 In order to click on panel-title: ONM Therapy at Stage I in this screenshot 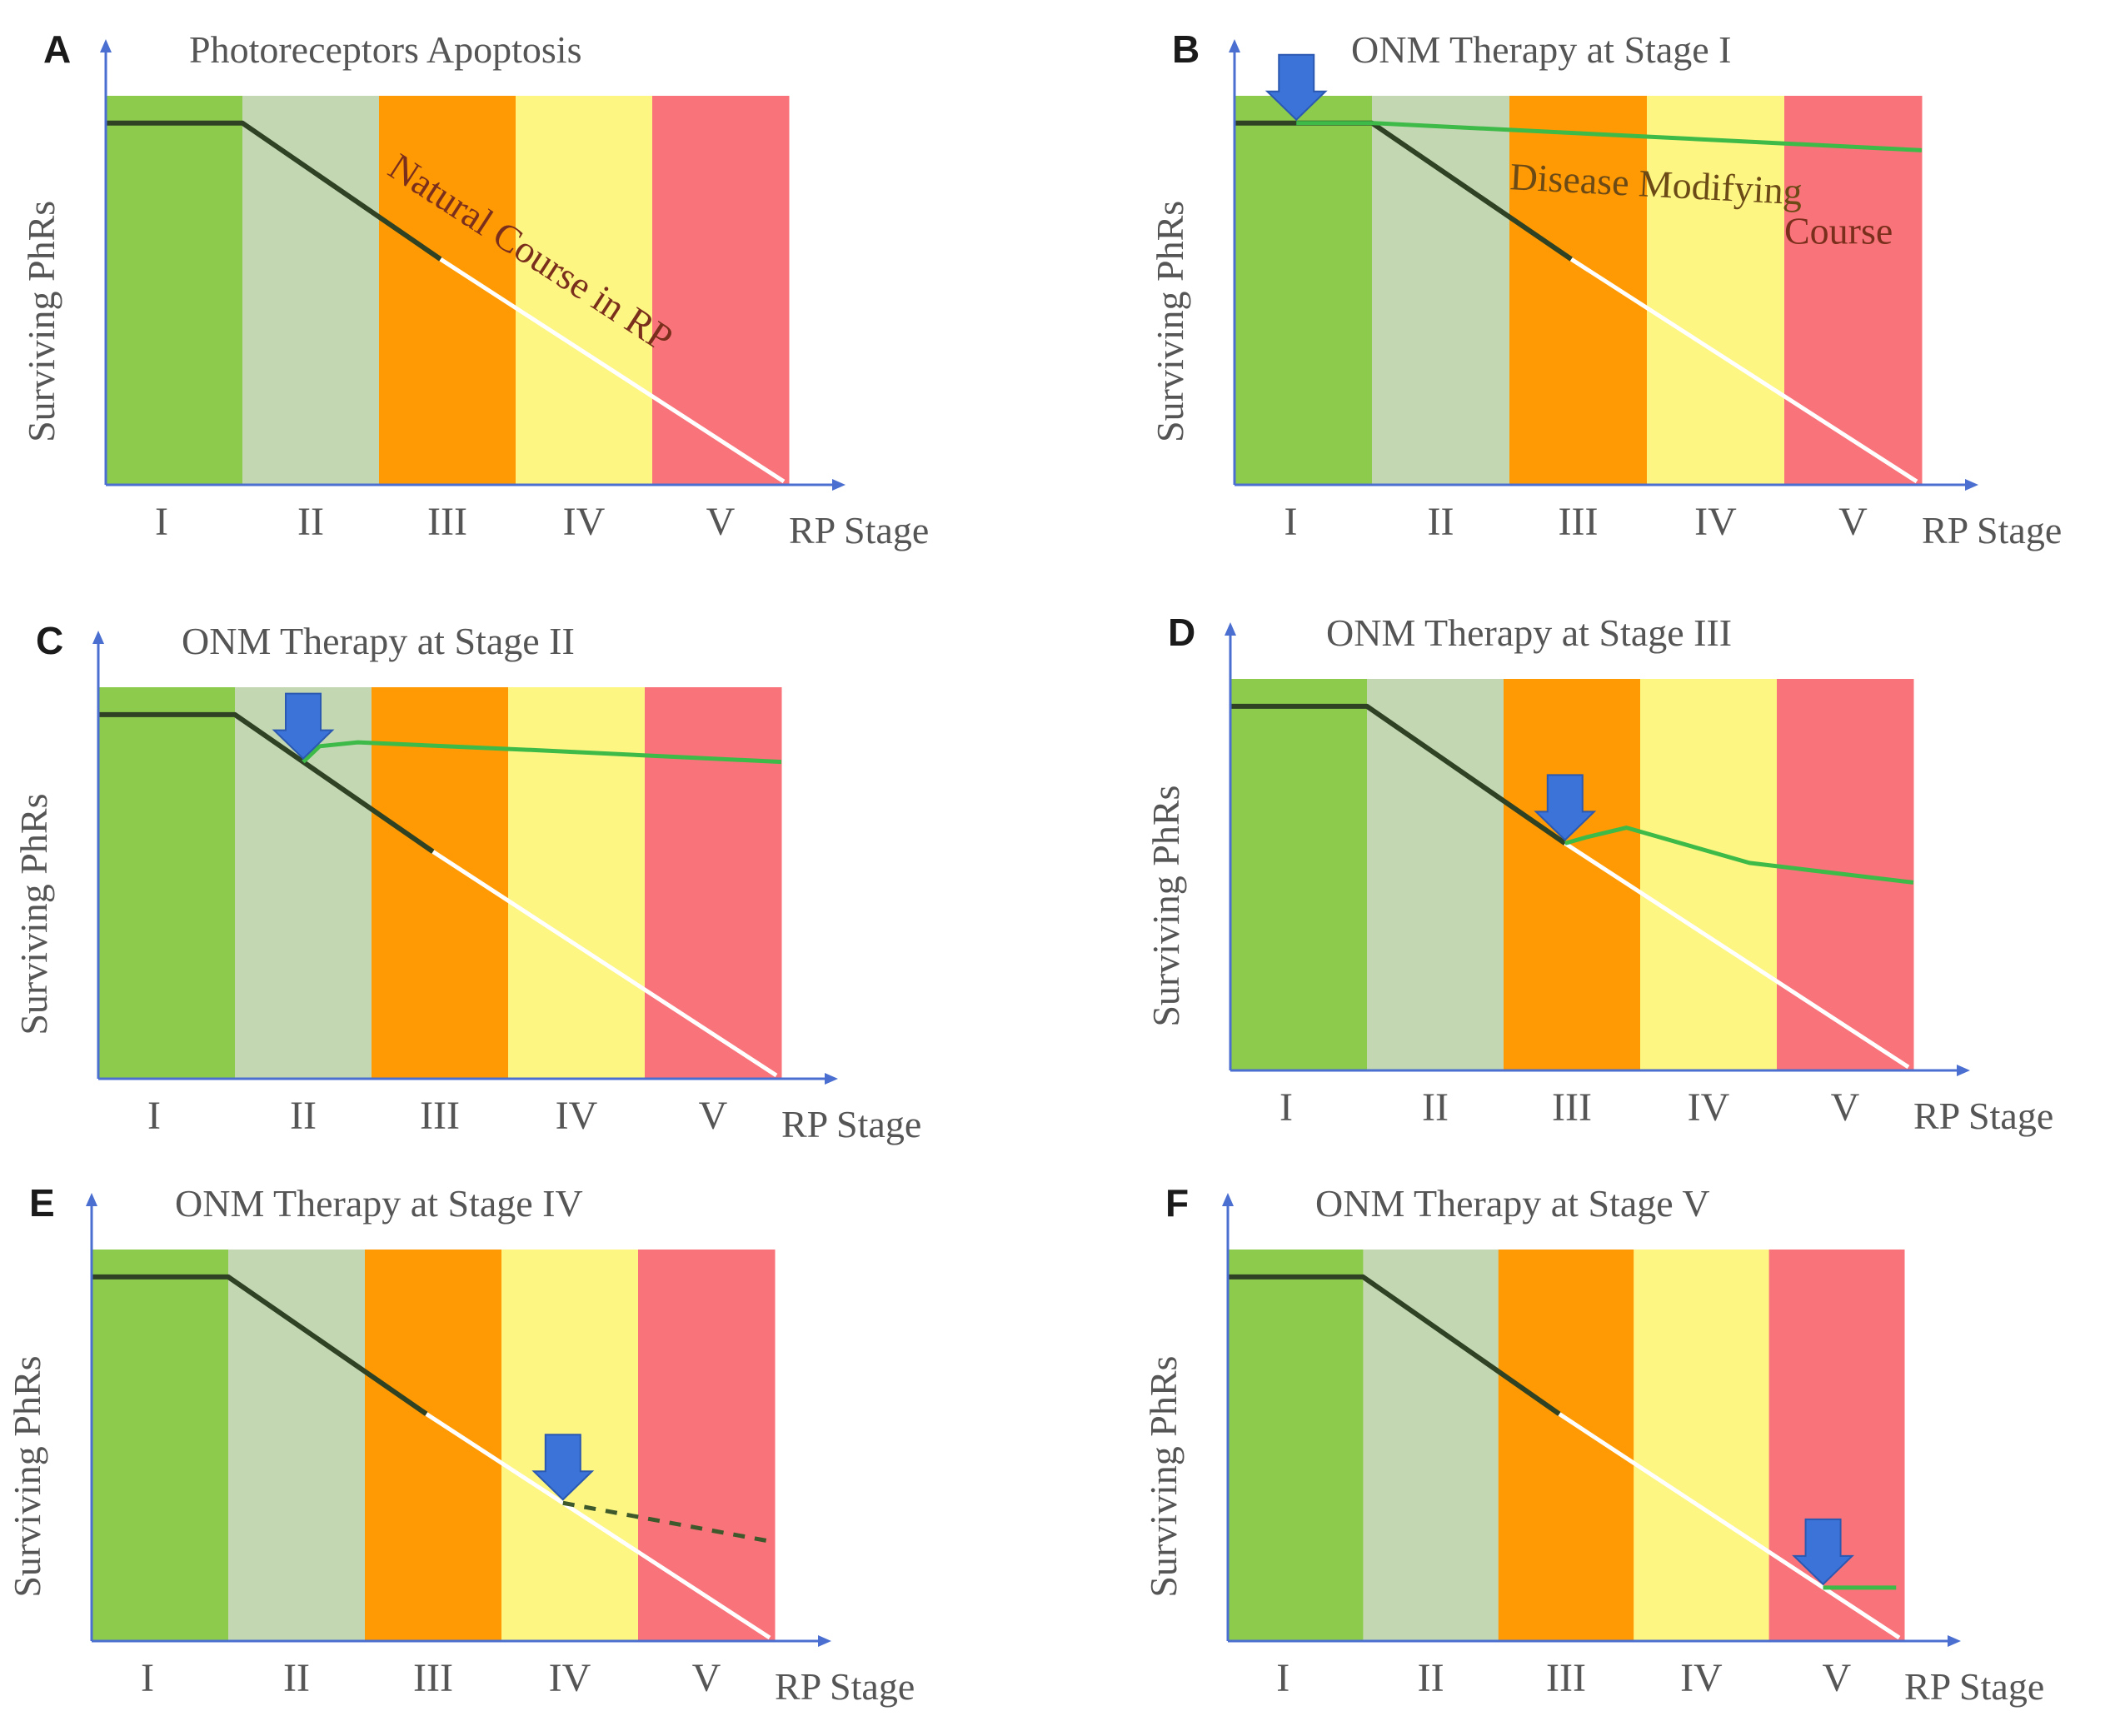, I will do `click(1541, 49)`.